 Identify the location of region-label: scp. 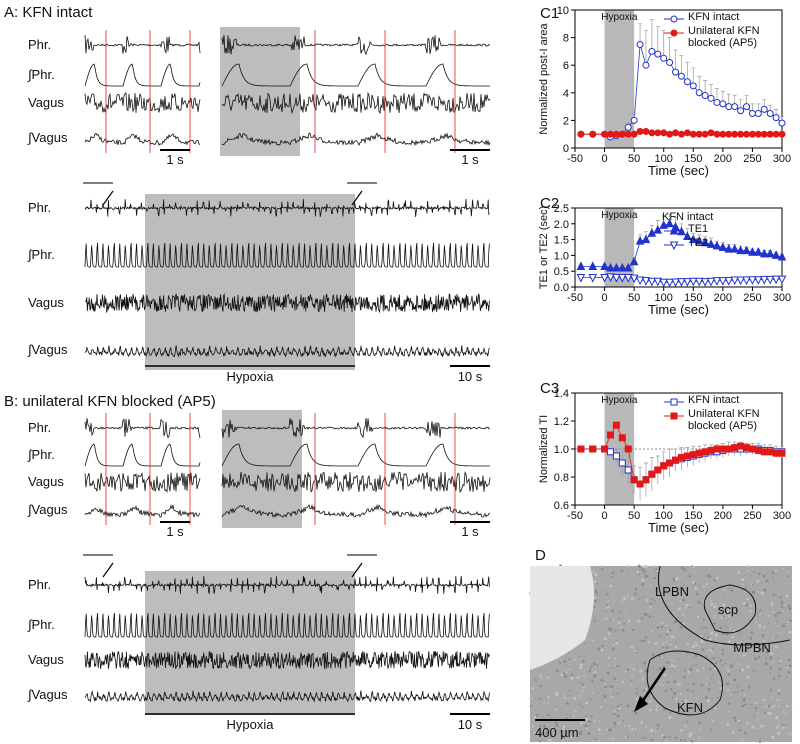
(728, 609).